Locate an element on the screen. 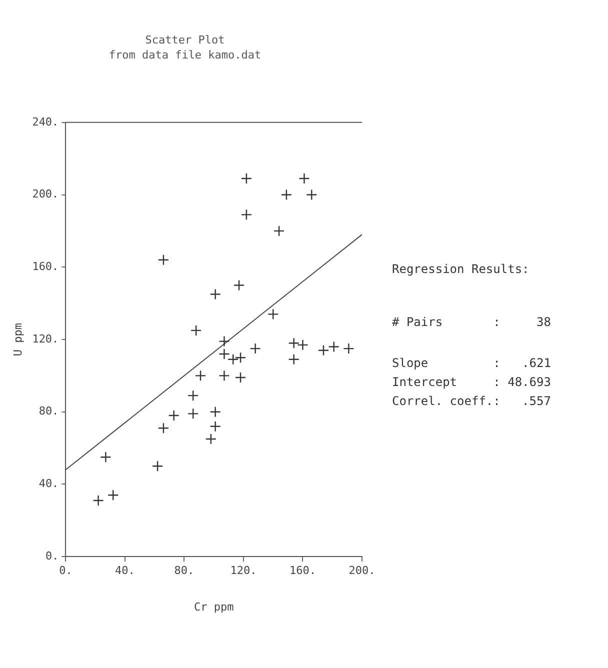 This screenshot has width=608, height=668. y-tick-label: 40. is located at coordinates (48, 483).